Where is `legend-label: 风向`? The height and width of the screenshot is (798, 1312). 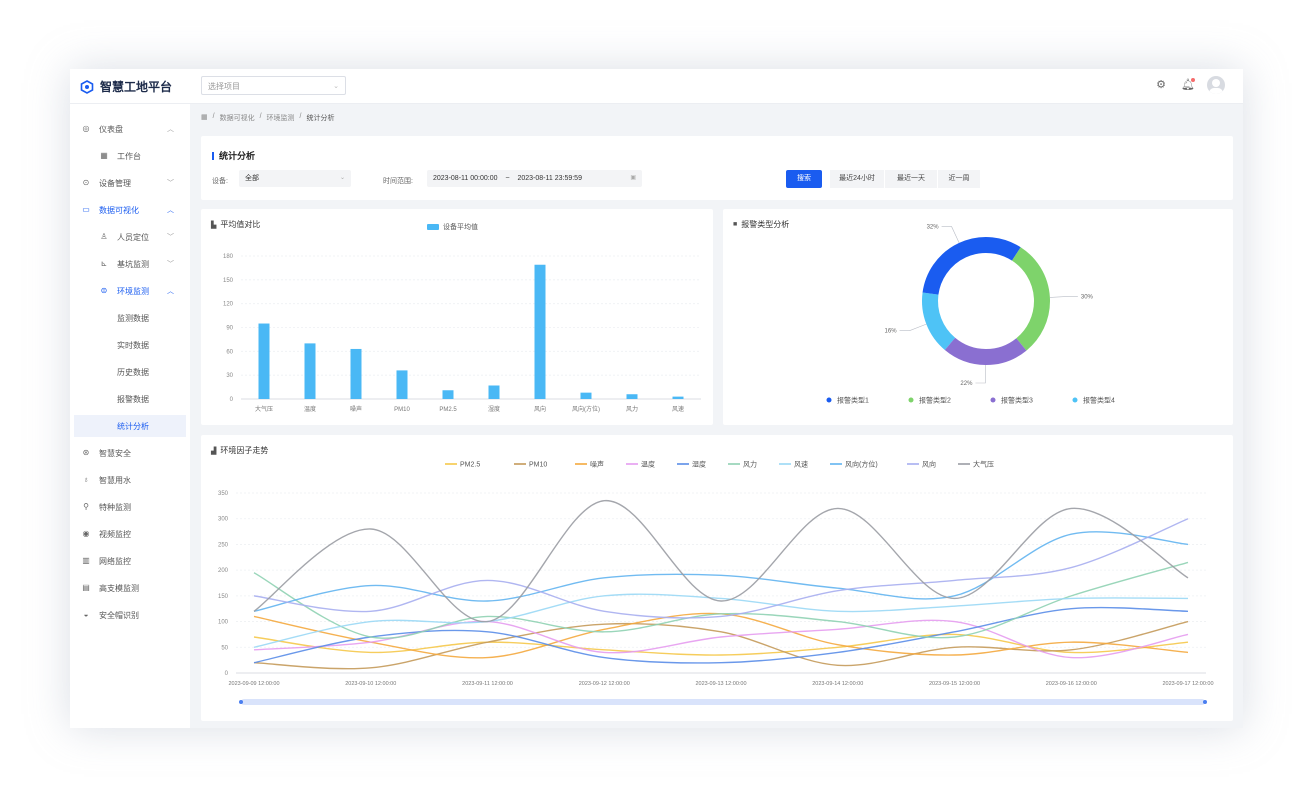
legend-label: 风向 is located at coordinates (929, 464).